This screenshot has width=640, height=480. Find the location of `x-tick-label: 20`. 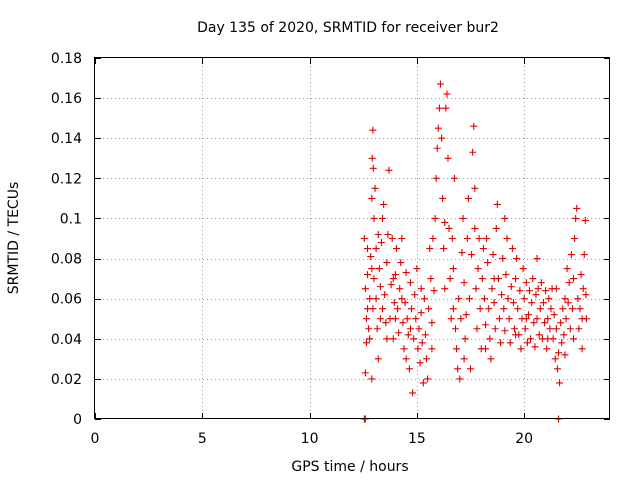

x-tick-label: 20 is located at coordinates (524, 439).